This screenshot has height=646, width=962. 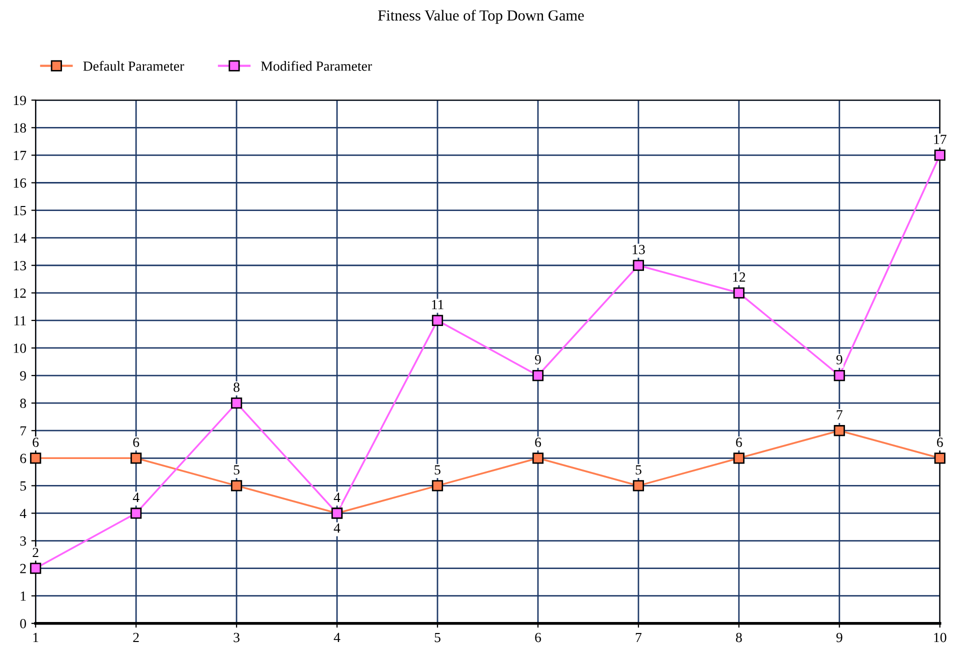 I want to click on chart-title: Fitness Value of Top Down Game, so click(x=481, y=17).